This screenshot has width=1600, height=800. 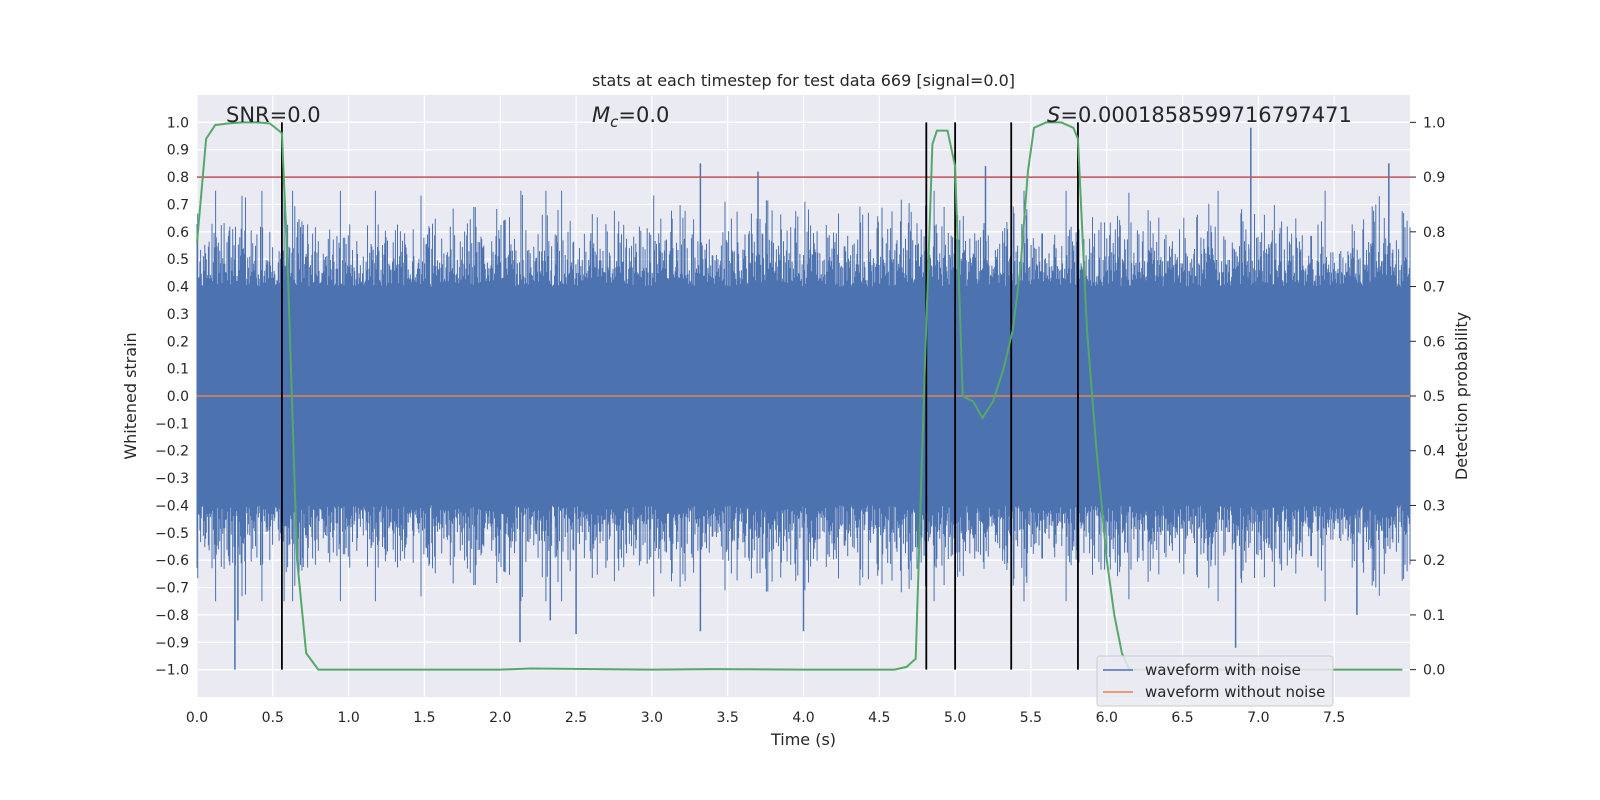 What do you see at coordinates (178, 205) in the screenshot?
I see `y-tick-label: 0.7` at bounding box center [178, 205].